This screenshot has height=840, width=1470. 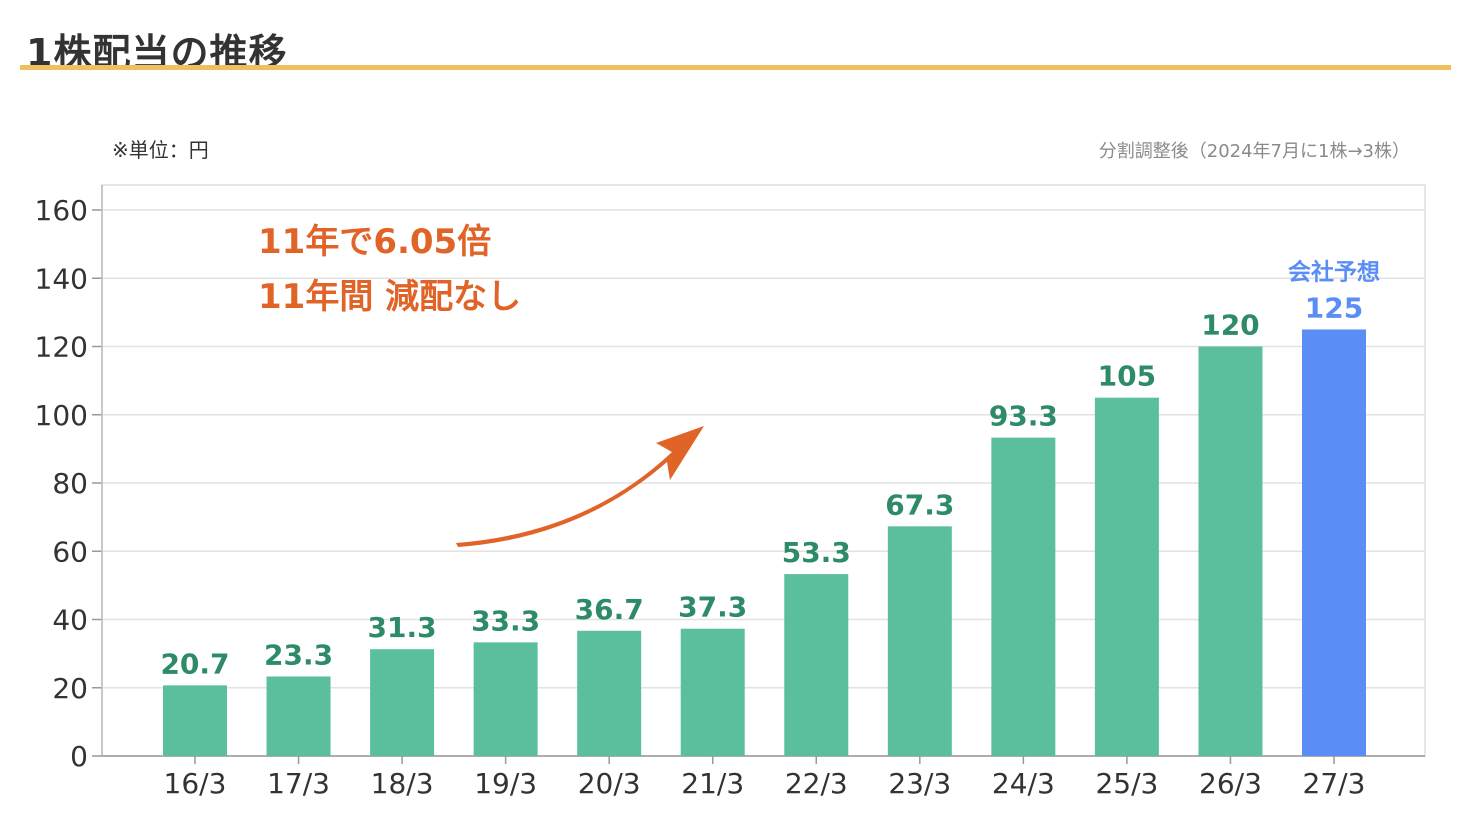 What do you see at coordinates (402, 783) in the screenshot?
I see `x-tick-label: 18/3` at bounding box center [402, 783].